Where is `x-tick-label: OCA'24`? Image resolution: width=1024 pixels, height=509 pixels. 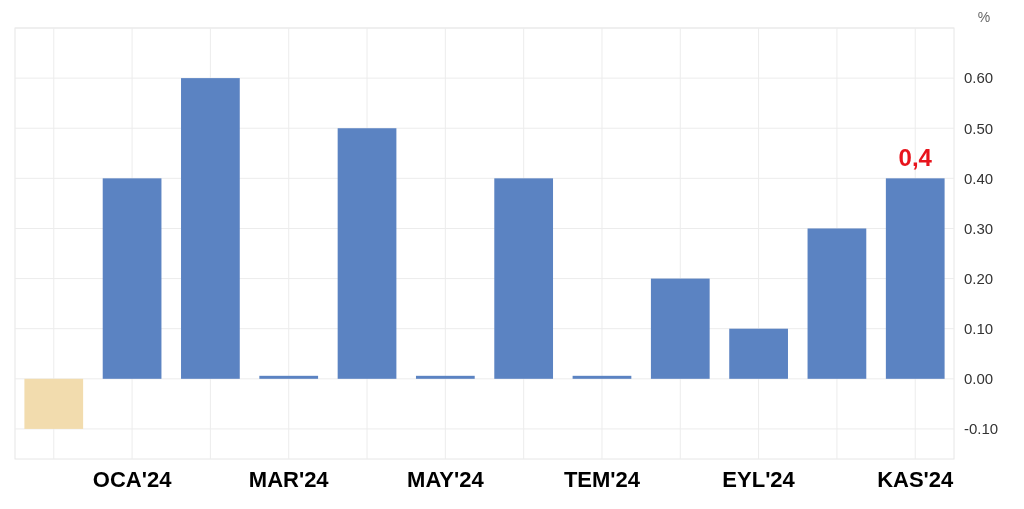
x-tick-label: OCA'24 is located at coordinates (132, 479).